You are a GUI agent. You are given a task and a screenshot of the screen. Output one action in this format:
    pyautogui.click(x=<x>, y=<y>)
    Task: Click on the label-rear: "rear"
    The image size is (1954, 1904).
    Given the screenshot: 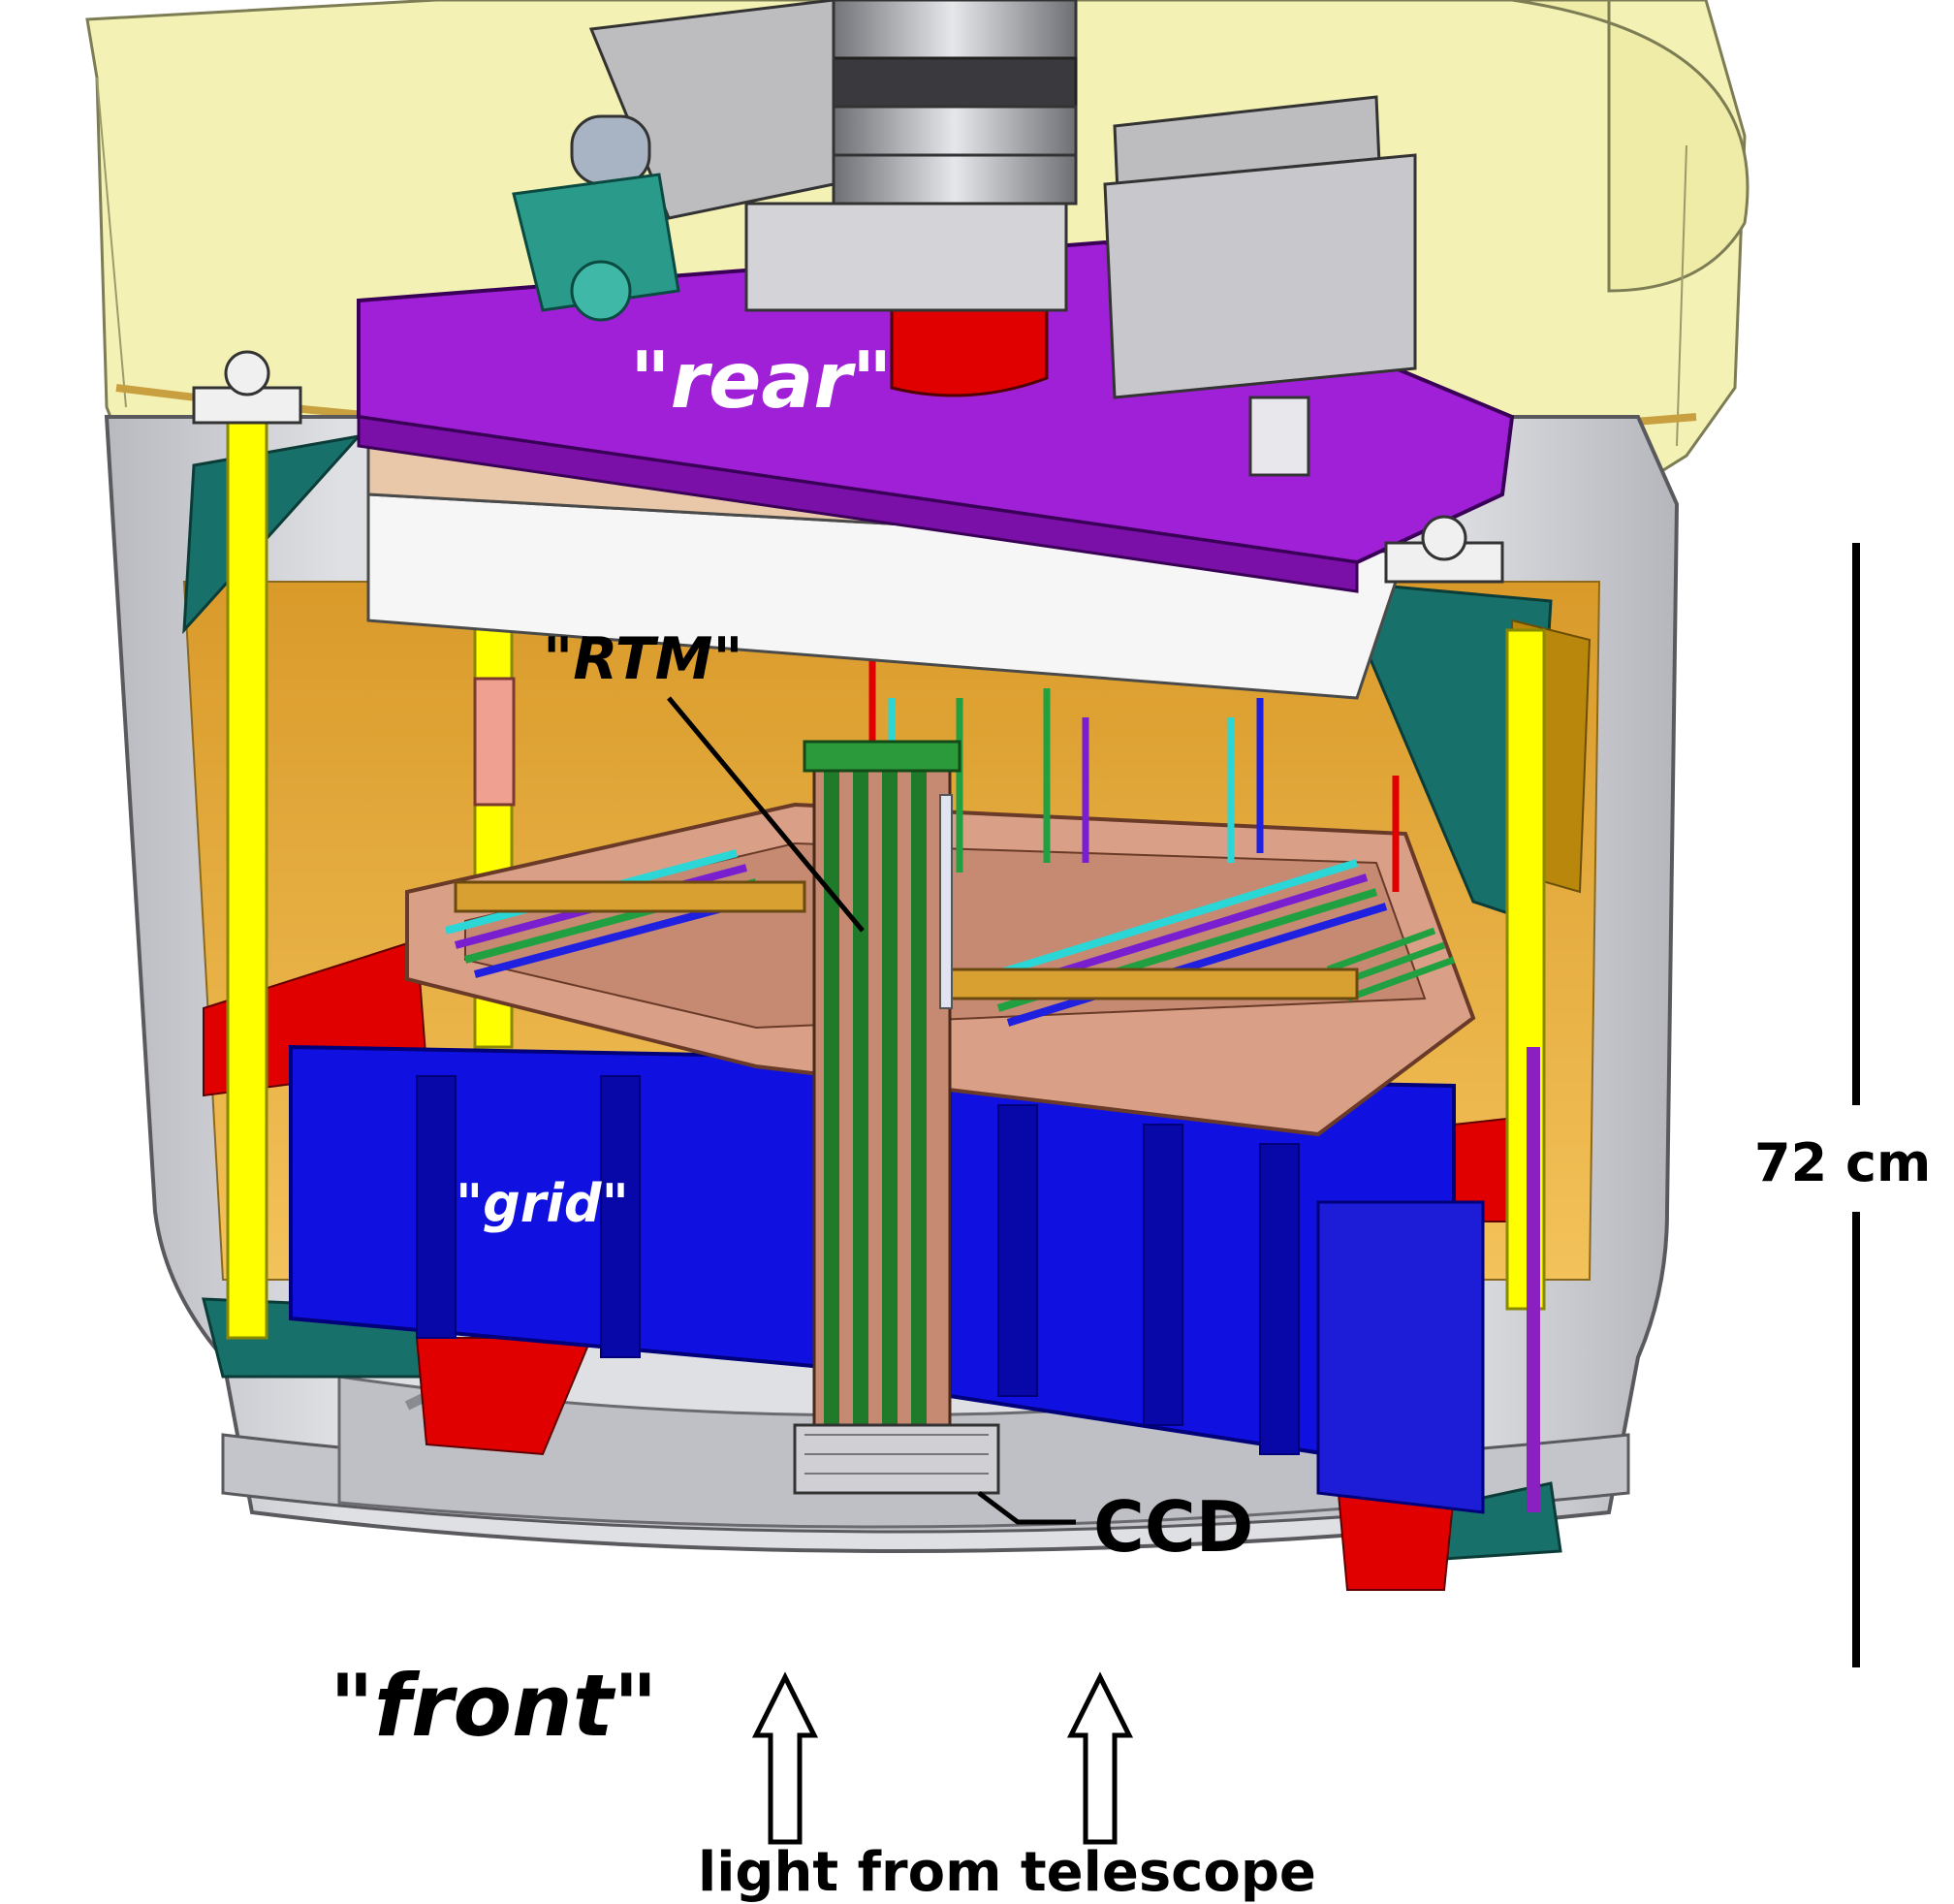 What is the action you would take?
    pyautogui.click(x=761, y=381)
    